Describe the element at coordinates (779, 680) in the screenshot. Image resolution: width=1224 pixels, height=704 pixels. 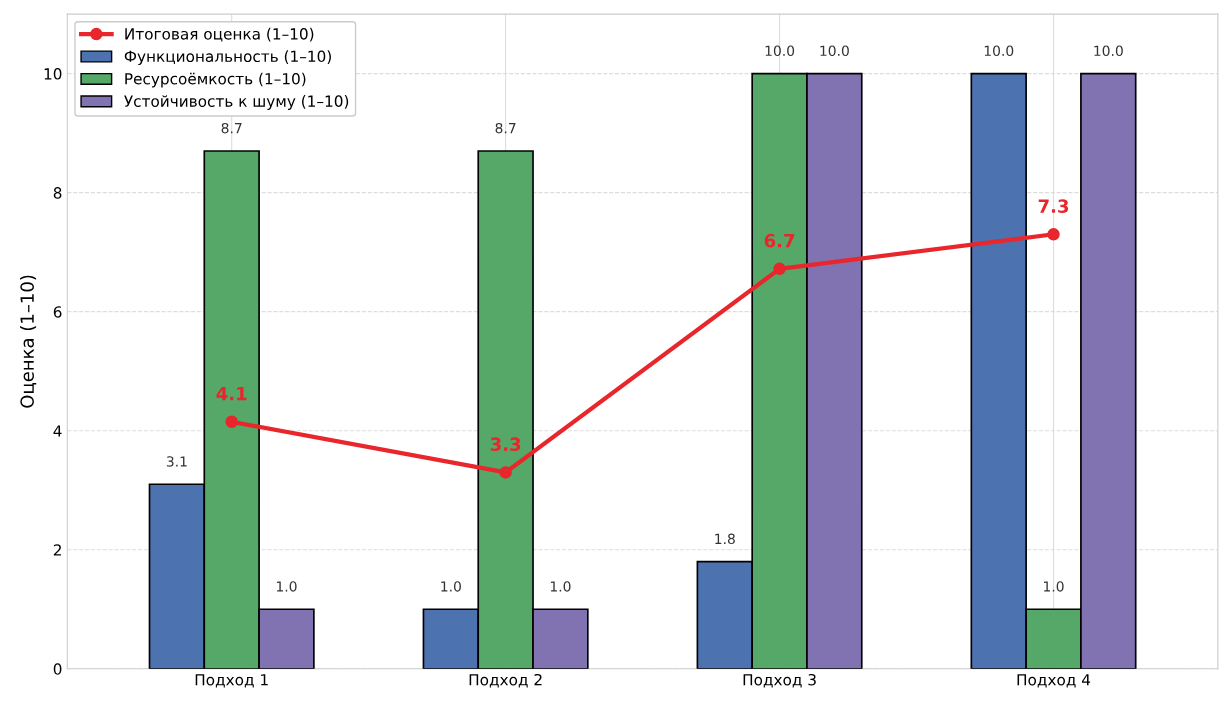
I see `x-tick-label: Подход 3` at that location.